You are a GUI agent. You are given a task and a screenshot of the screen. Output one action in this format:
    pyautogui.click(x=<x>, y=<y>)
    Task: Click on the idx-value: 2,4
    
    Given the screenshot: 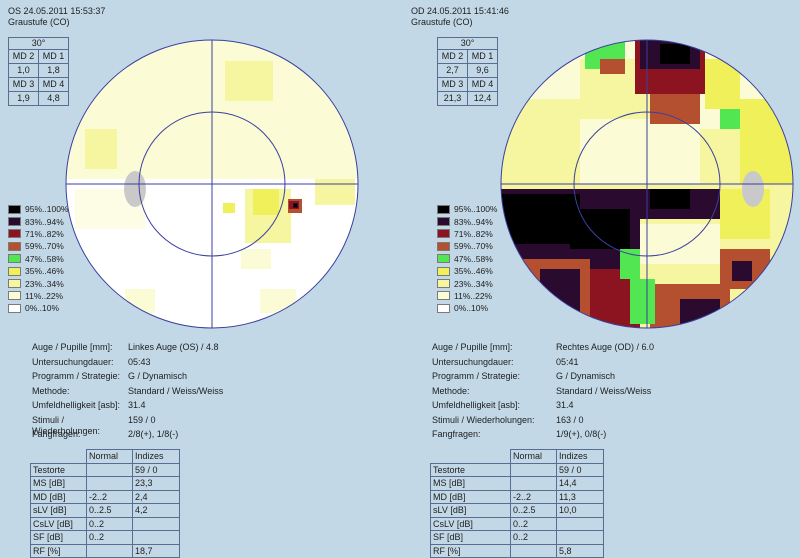 What is the action you would take?
    pyautogui.click(x=156, y=496)
    